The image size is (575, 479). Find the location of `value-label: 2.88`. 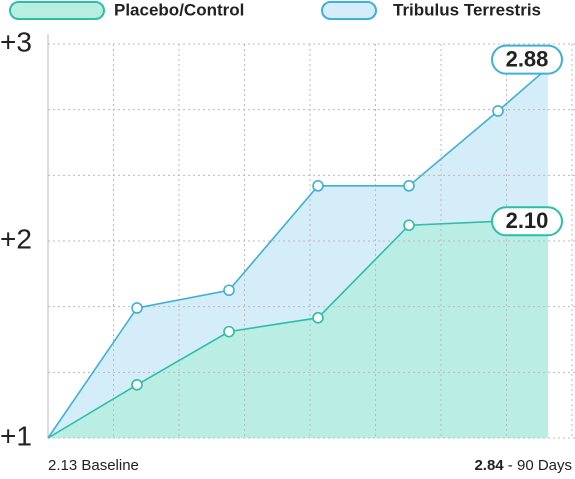

value-label: 2.88 is located at coordinates (527, 58).